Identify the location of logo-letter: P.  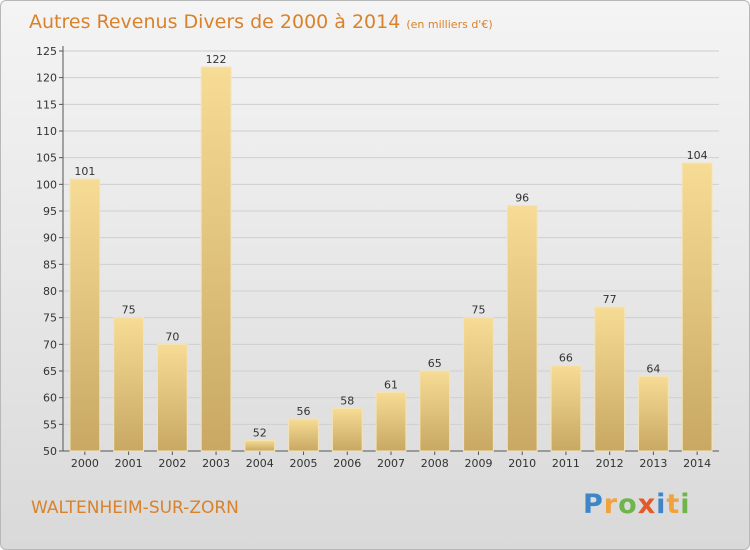
(593, 504).